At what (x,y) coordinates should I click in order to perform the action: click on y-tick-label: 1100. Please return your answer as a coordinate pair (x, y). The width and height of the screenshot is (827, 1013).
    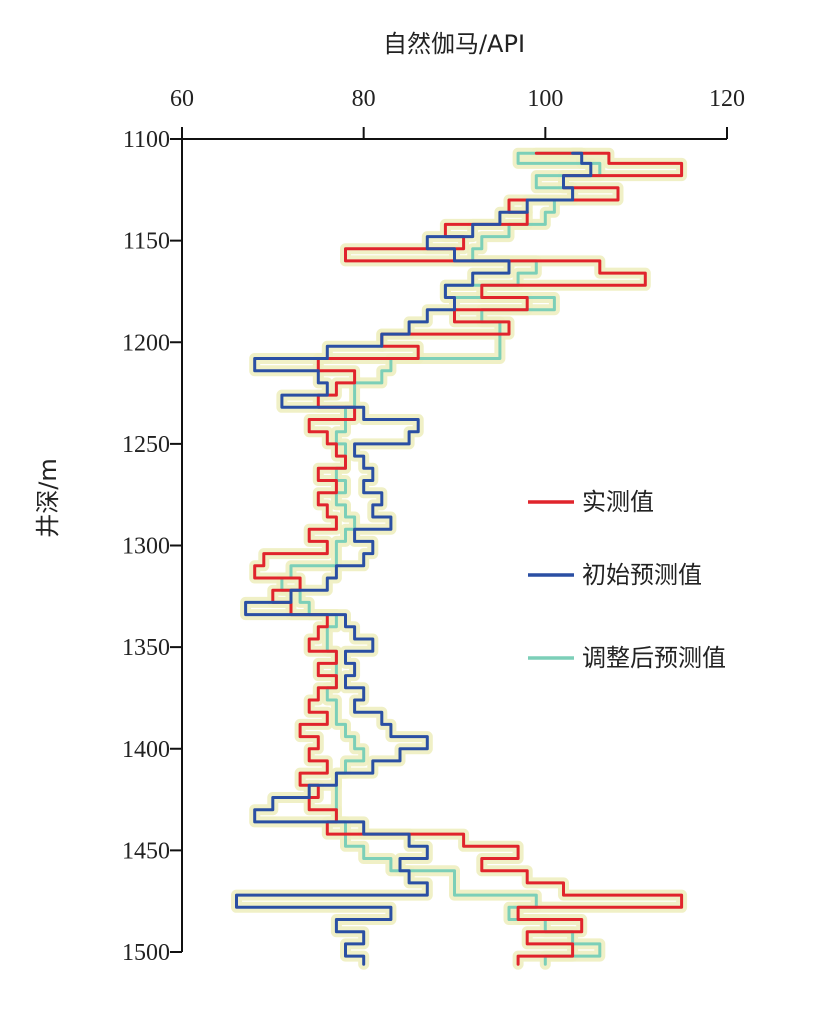
    Looking at the image, I should click on (146, 140).